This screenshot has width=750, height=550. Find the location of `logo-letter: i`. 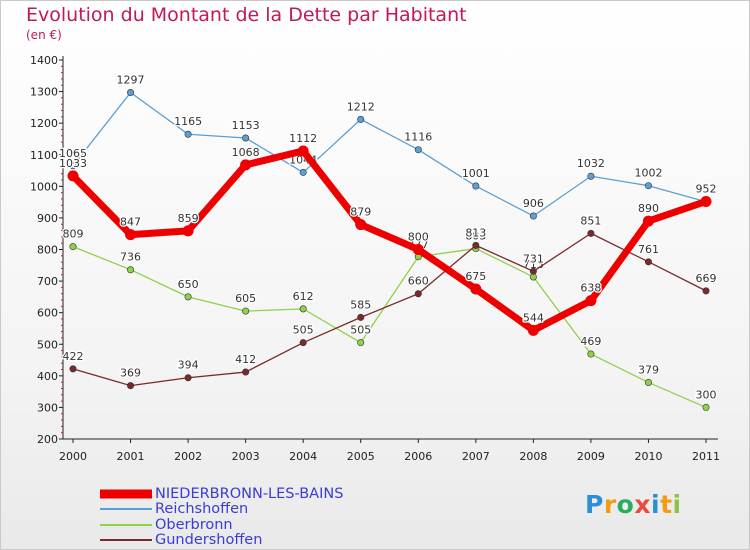

logo-letter: i is located at coordinates (656, 504).